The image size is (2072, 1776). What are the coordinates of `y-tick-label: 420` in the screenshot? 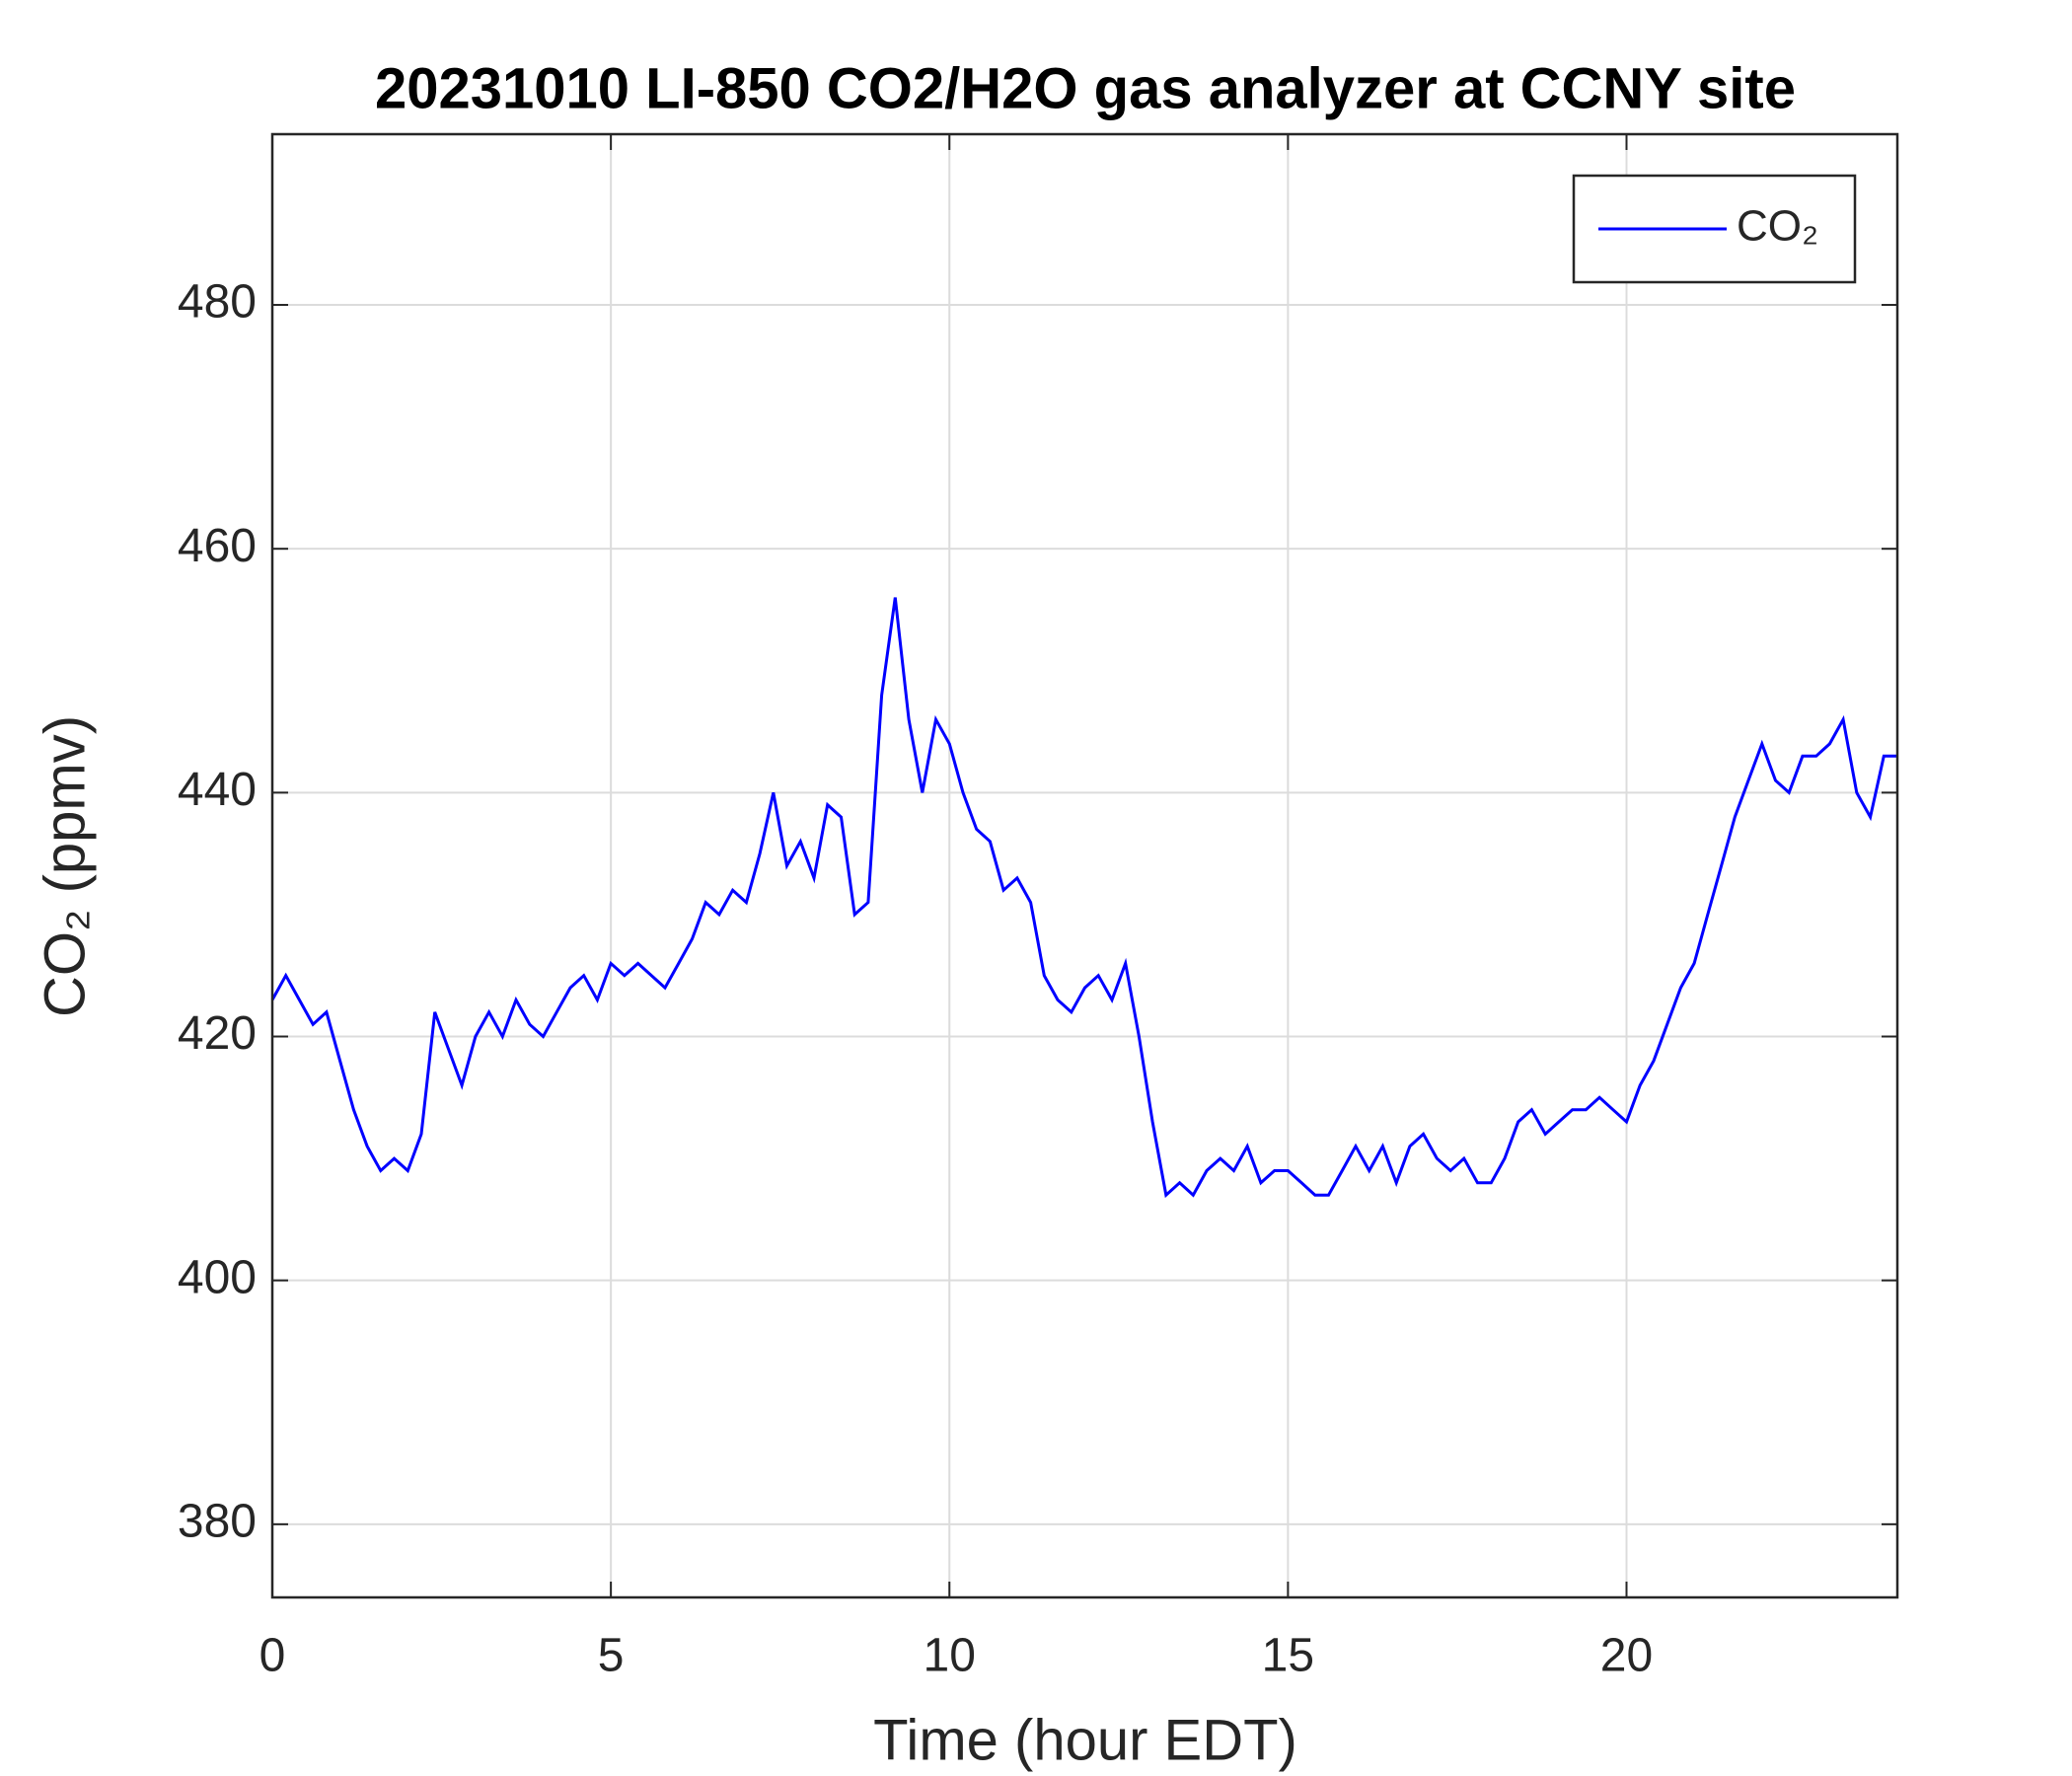 It's located at (218, 1033).